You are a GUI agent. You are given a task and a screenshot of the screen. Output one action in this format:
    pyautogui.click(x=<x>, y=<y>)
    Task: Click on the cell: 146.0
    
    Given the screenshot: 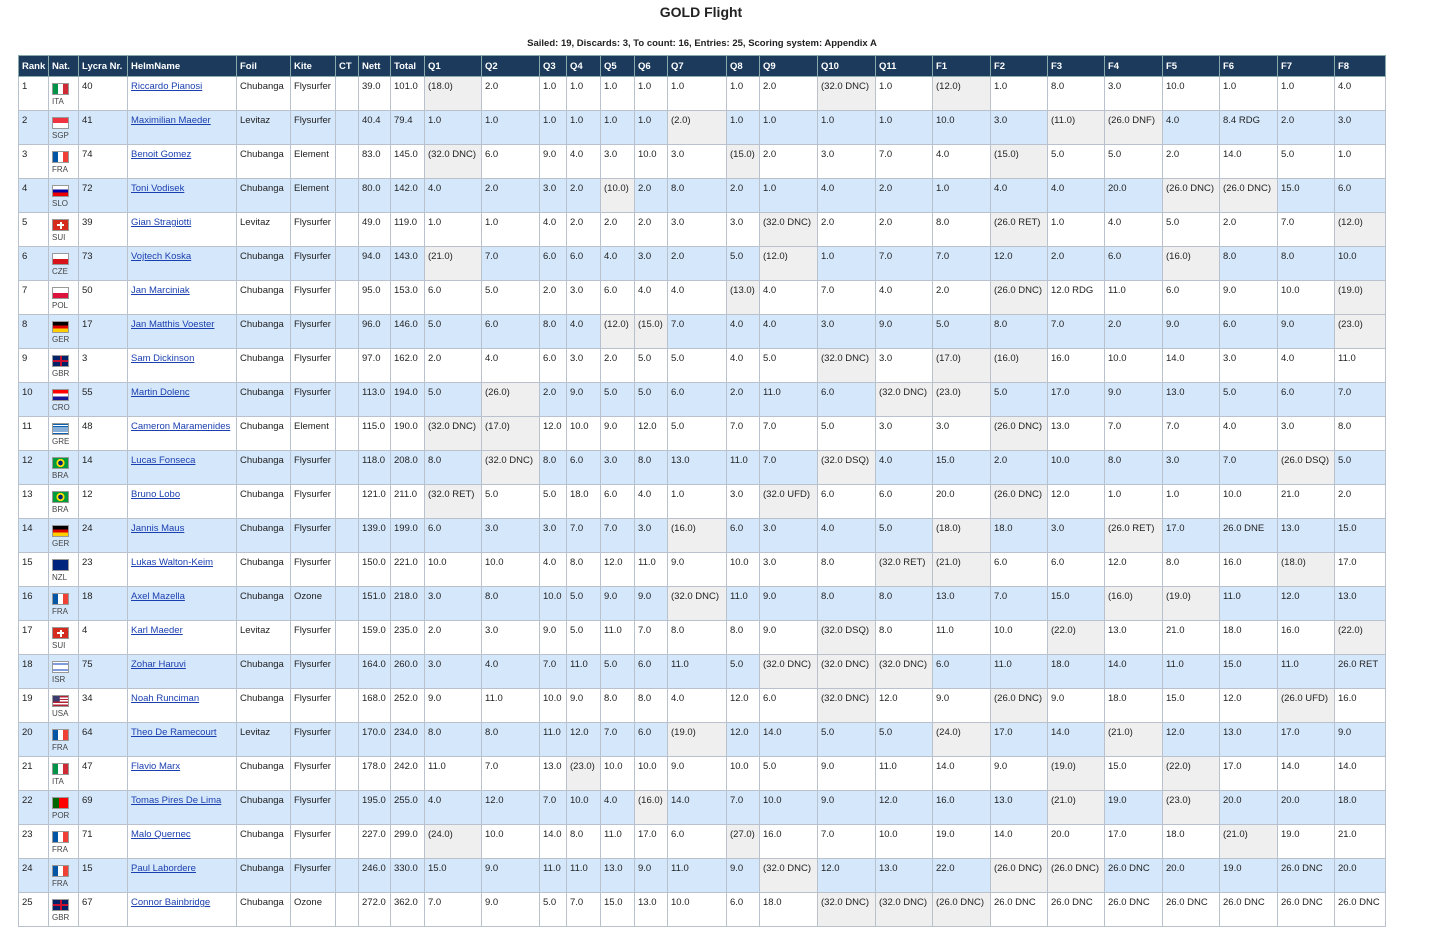 What is the action you would take?
    pyautogui.click(x=407, y=331)
    